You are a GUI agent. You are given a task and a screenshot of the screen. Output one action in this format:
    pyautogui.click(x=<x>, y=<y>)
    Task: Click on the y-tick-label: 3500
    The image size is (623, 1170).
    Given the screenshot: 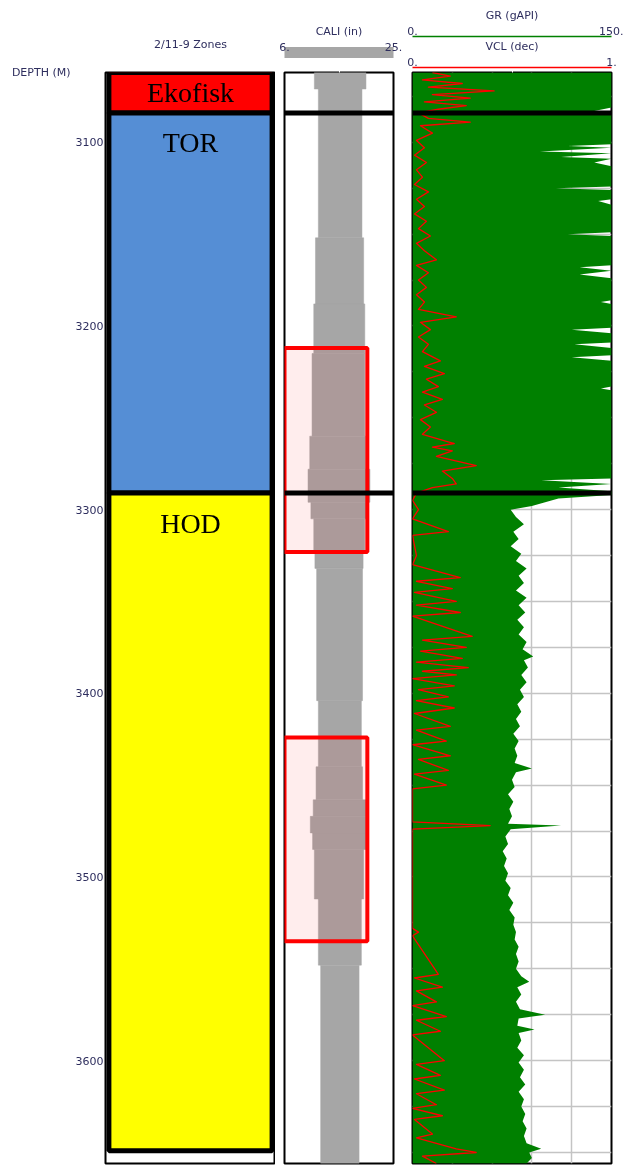 What is the action you would take?
    pyautogui.click(x=89, y=877)
    